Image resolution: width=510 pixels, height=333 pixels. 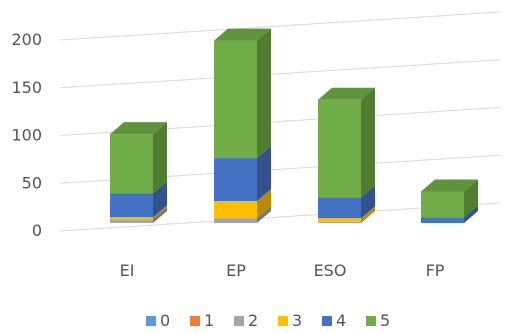 I want to click on legend-label: 2, so click(x=253, y=320).